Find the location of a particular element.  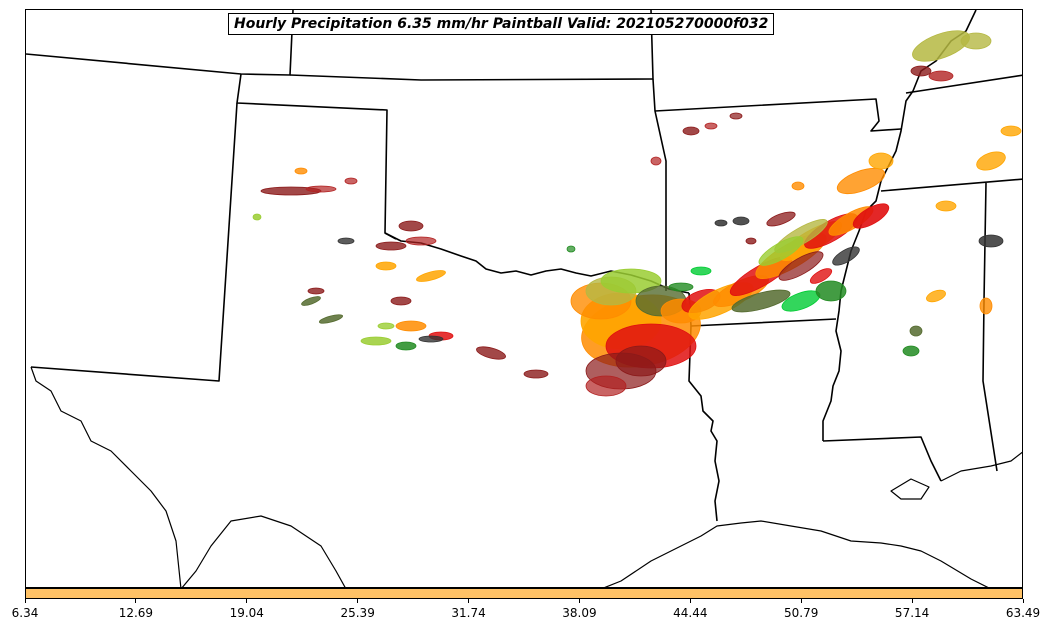

colorbar-tick-label: 12.69 is located at coordinates (136, 613).